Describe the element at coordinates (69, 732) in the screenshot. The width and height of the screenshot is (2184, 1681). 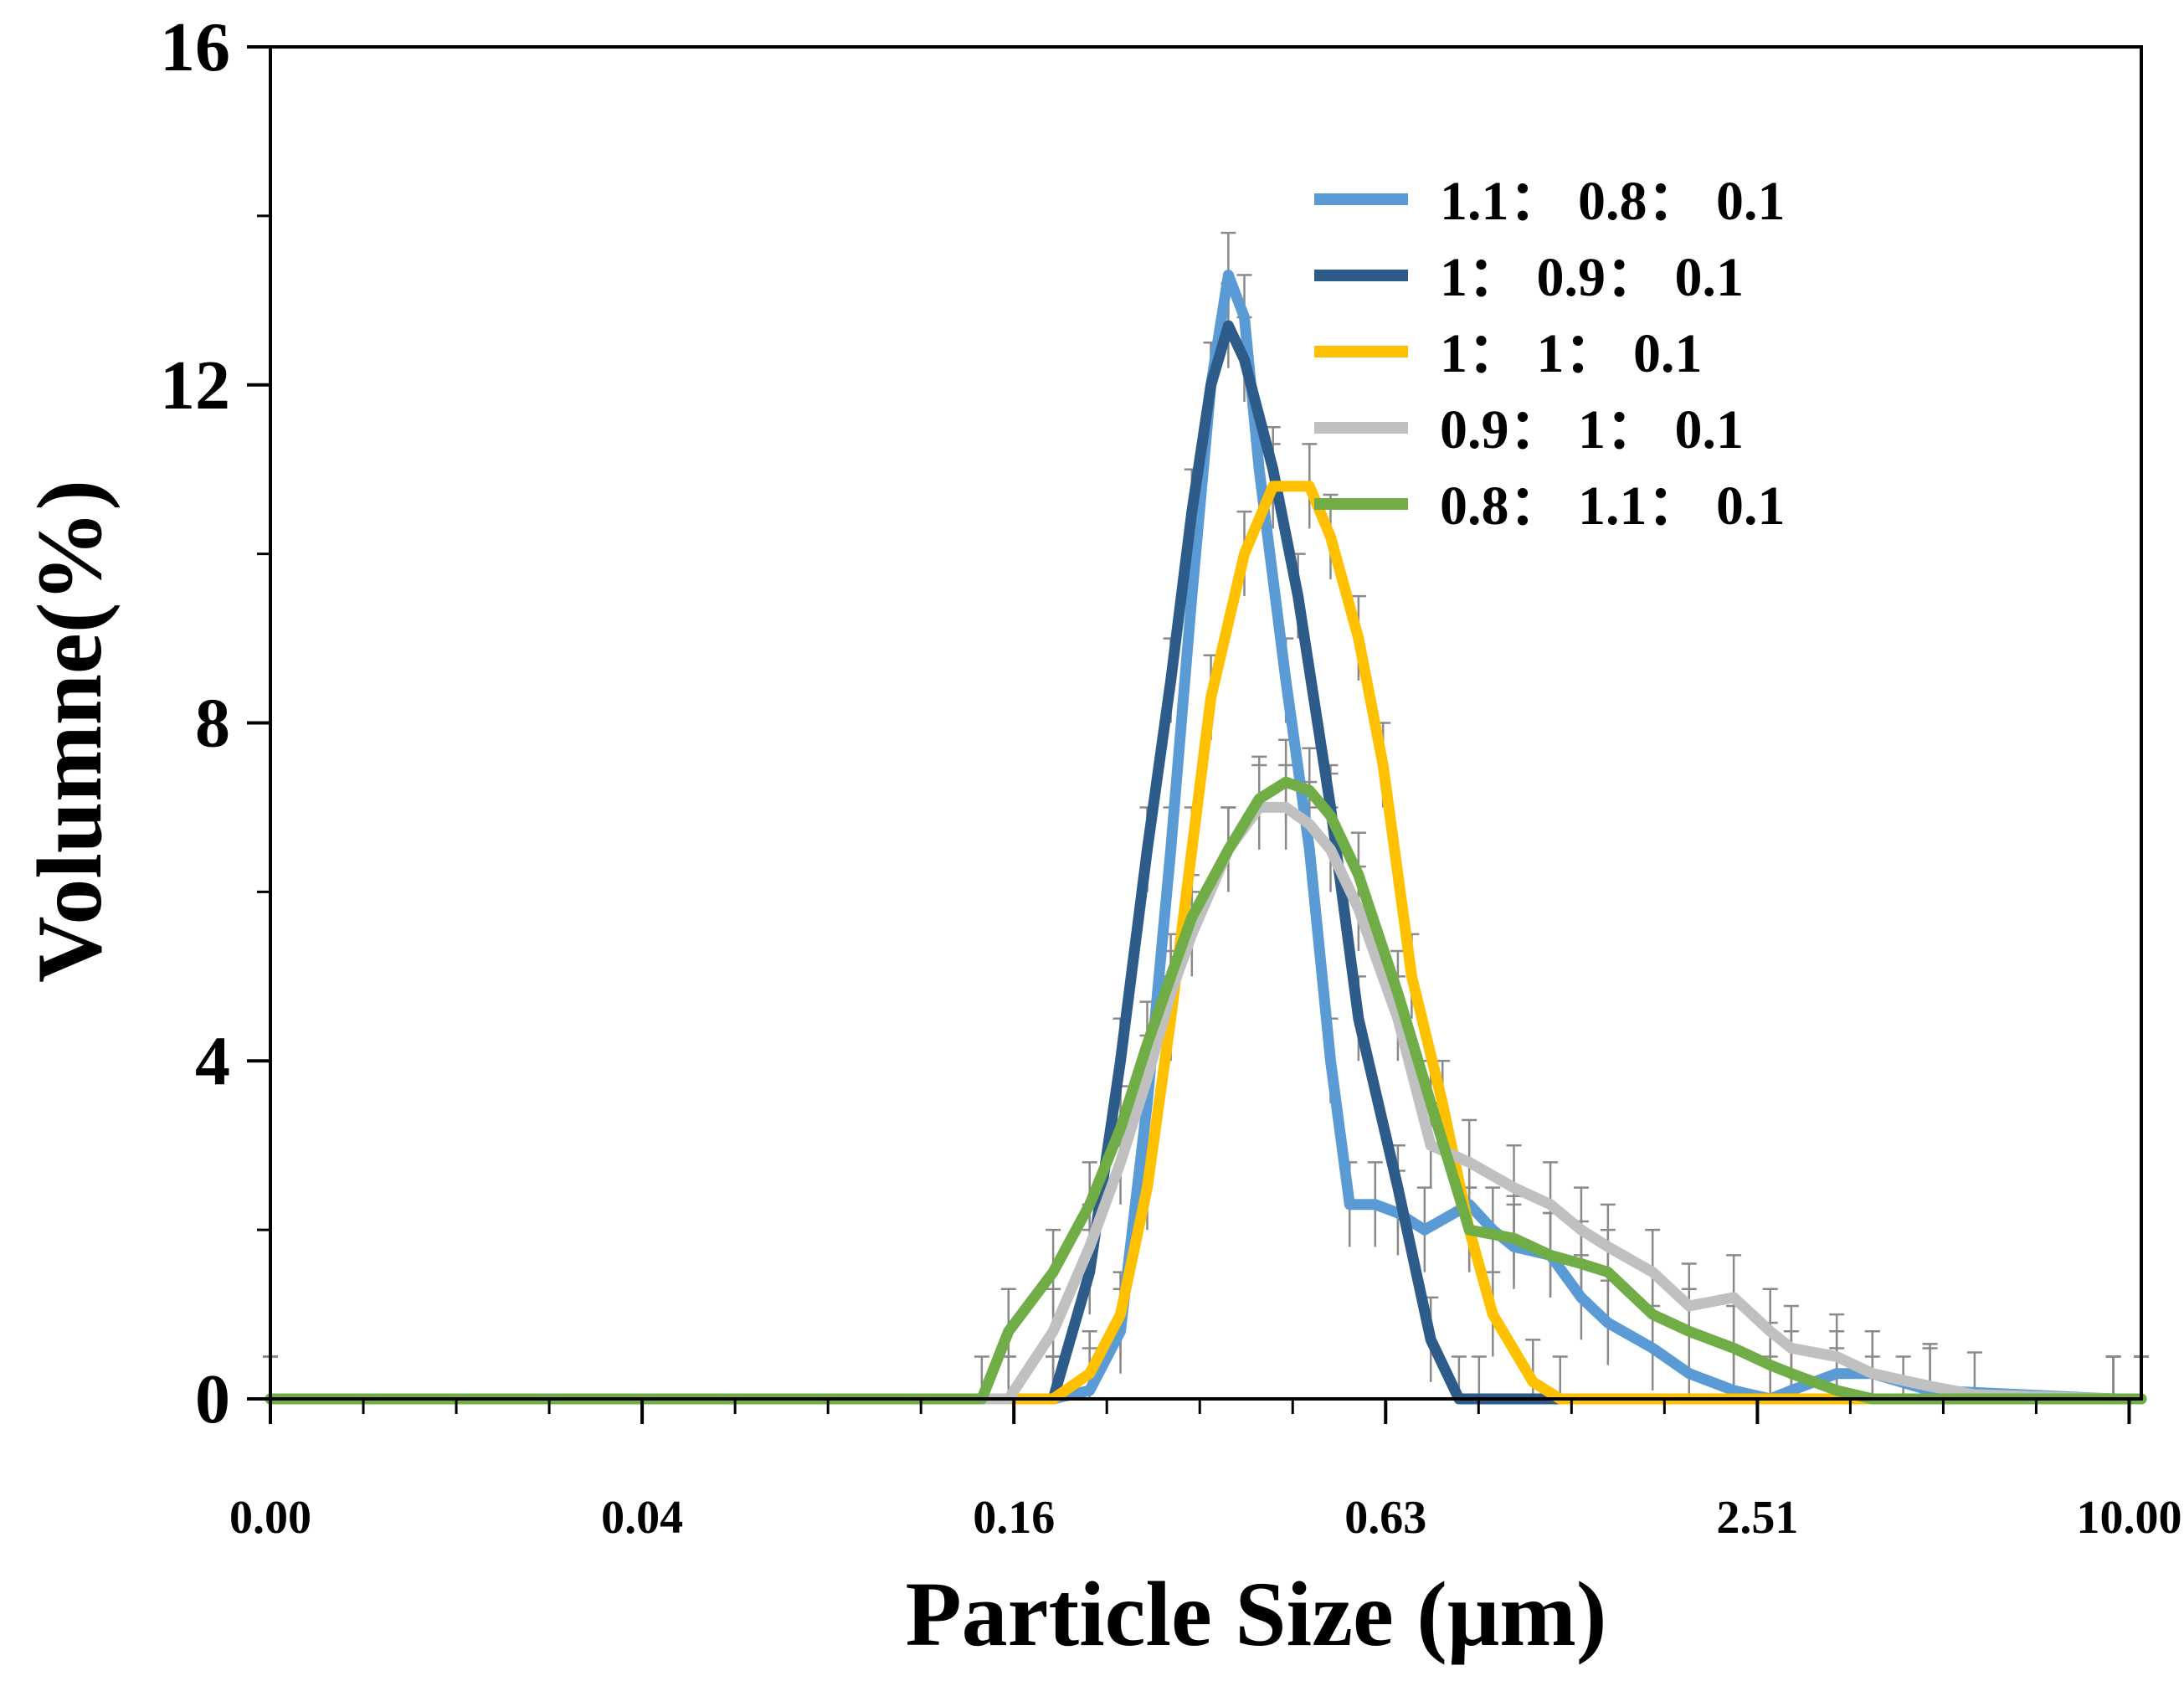
I see `y-axis-title: Volumne(%)` at that location.